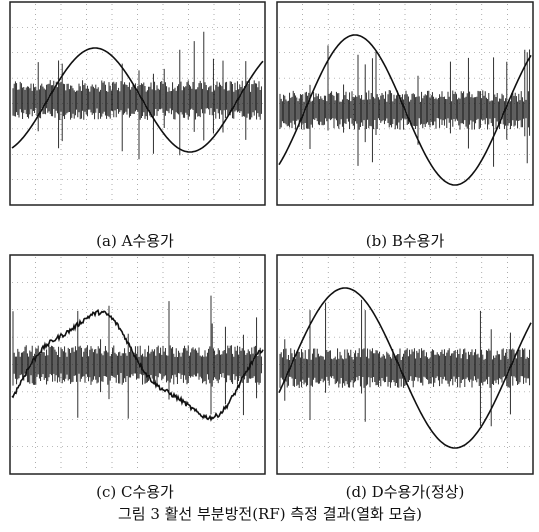  Describe the element at coordinates (405, 492) in the screenshot. I see `panel-caption: (d) D수용가(정상)` at that location.